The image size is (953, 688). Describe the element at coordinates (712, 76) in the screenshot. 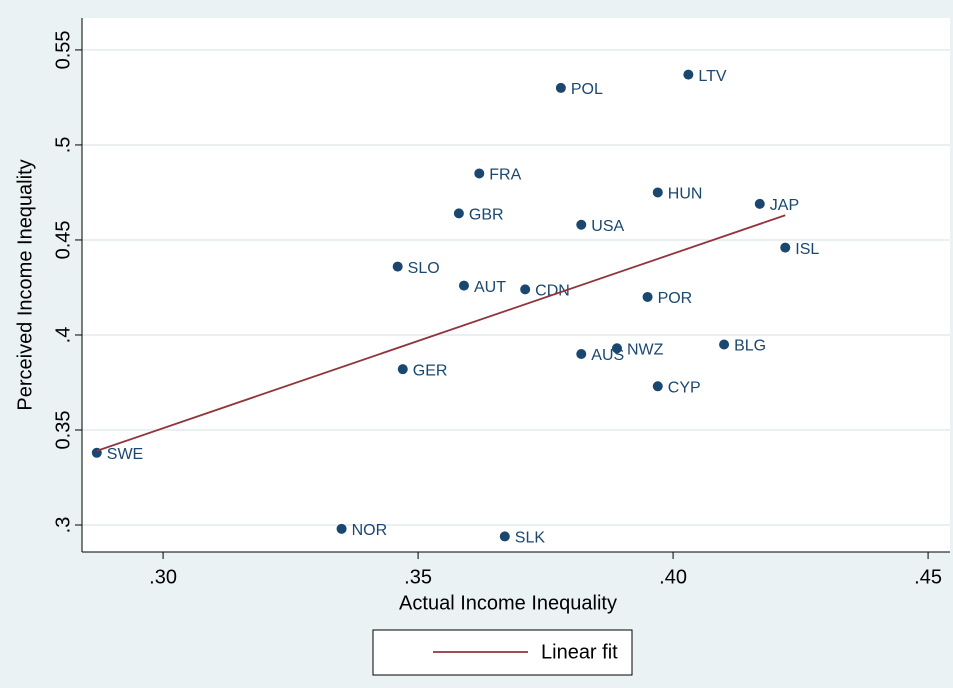

I see `point-label: LTV` at that location.